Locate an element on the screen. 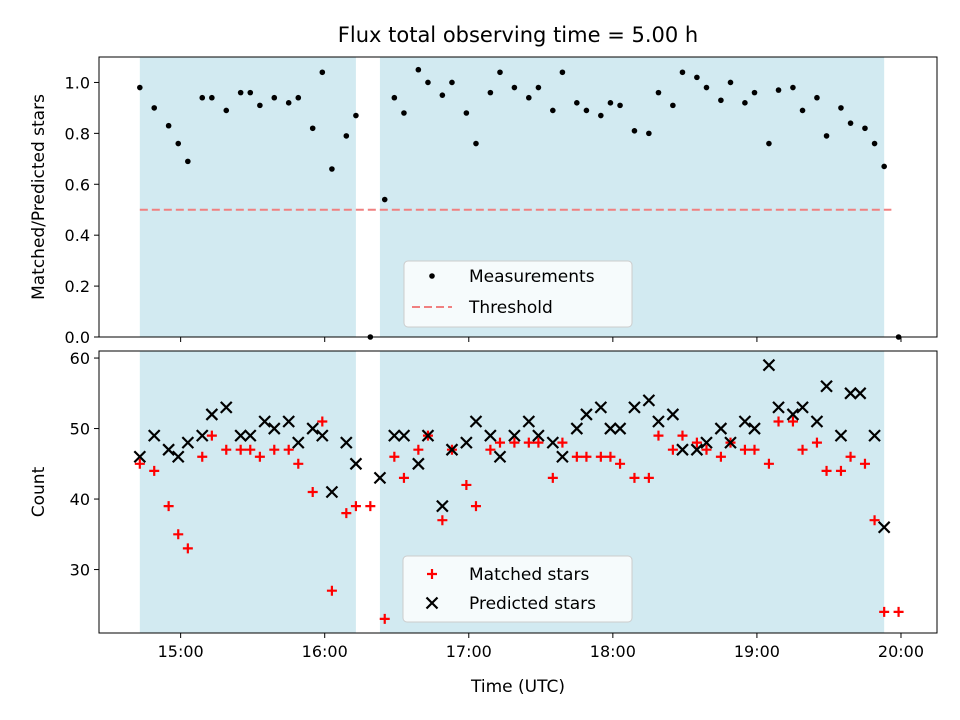 The height and width of the screenshot is (720, 960). legend-label-measurements: Measurements is located at coordinates (532, 277).